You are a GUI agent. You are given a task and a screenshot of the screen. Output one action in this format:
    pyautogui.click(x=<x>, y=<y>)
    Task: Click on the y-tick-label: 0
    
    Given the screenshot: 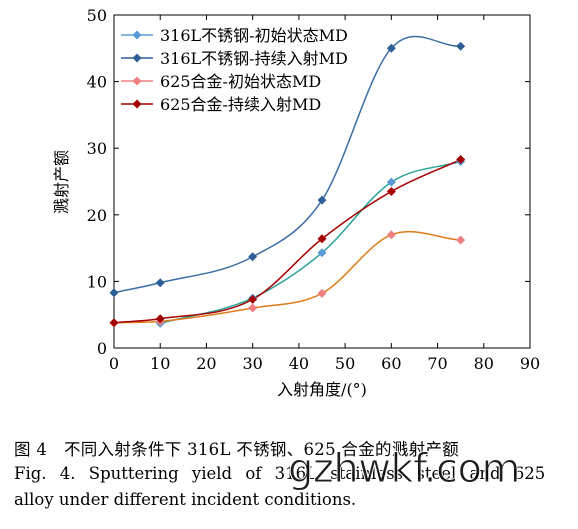 What is the action you would take?
    pyautogui.click(x=102, y=348)
    